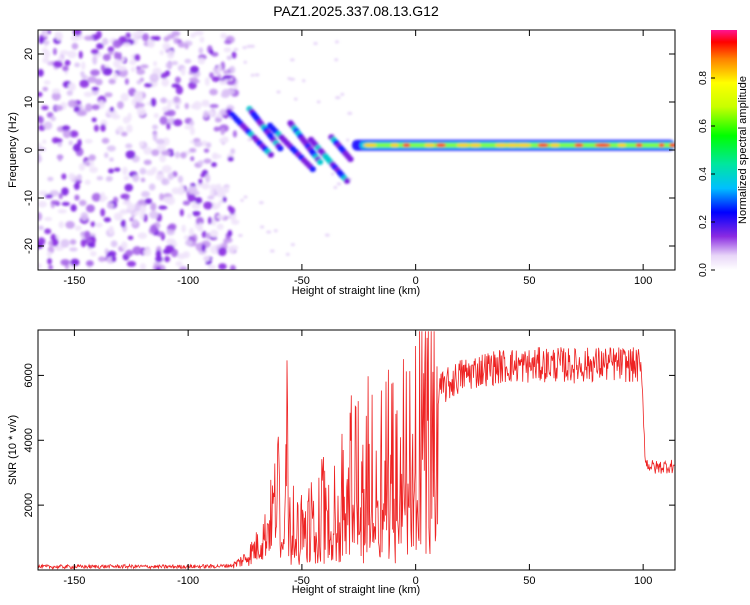 Image resolution: width=750 pixels, height=605 pixels. I want to click on colorbar-tick-label: 0.0, so click(703, 270).